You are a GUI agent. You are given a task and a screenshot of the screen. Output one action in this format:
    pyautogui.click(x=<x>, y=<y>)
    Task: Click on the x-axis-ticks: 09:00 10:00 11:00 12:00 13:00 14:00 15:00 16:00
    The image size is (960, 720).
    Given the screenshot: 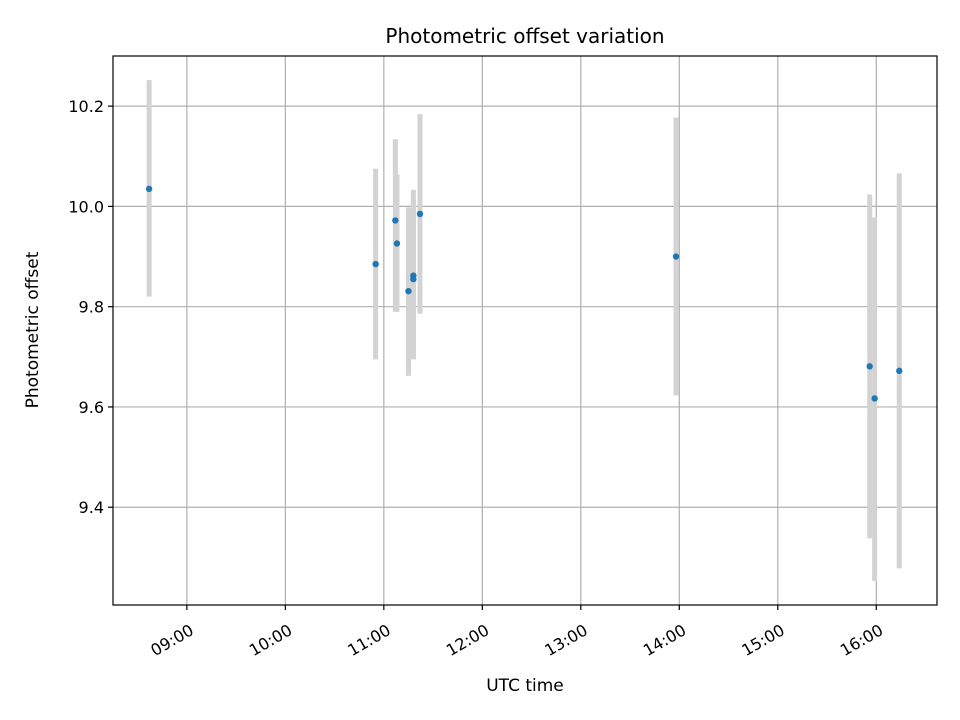 What is the action you would take?
    pyautogui.click(x=516, y=632)
    